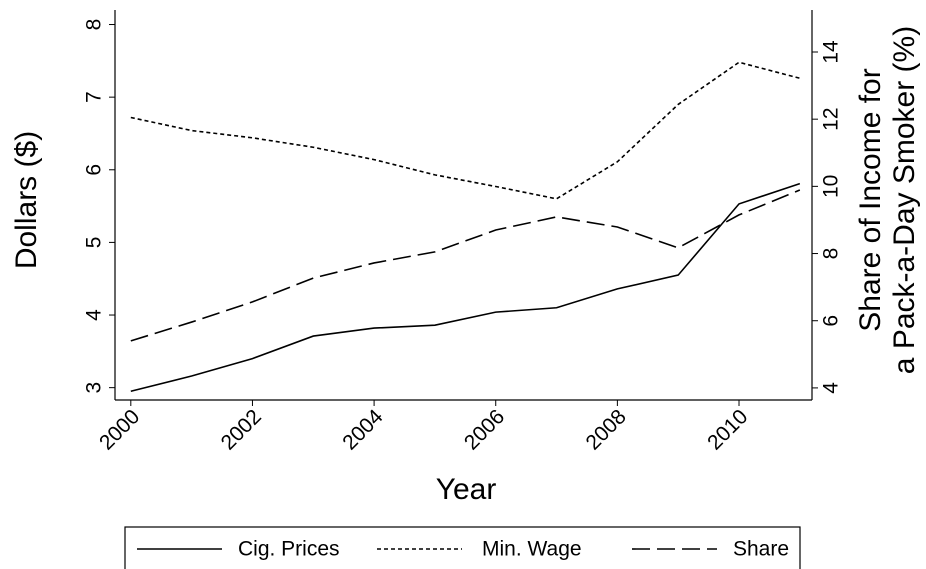 Image resolution: width=926 pixels, height=569 pixels. What do you see at coordinates (94, 243) in the screenshot?
I see `y-tick-label: 5` at bounding box center [94, 243].